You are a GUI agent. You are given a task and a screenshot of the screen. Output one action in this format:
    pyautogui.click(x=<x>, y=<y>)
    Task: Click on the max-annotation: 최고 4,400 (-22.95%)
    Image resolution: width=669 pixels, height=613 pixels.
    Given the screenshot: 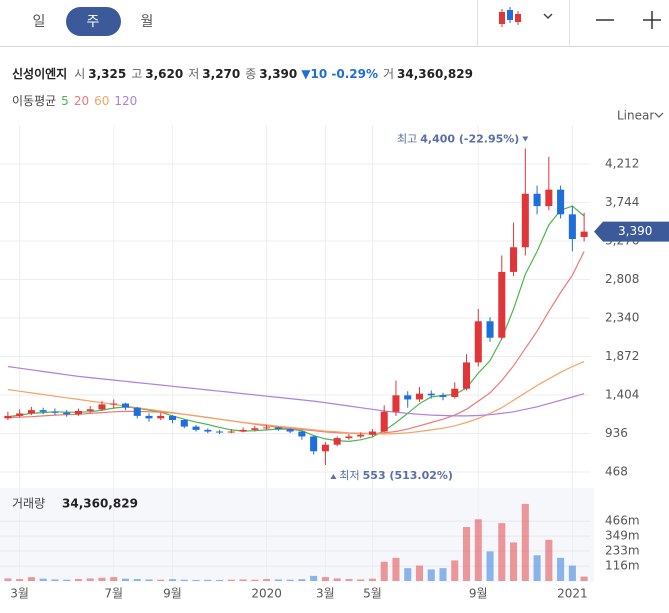 What is the action you would take?
    pyautogui.click(x=458, y=139)
    